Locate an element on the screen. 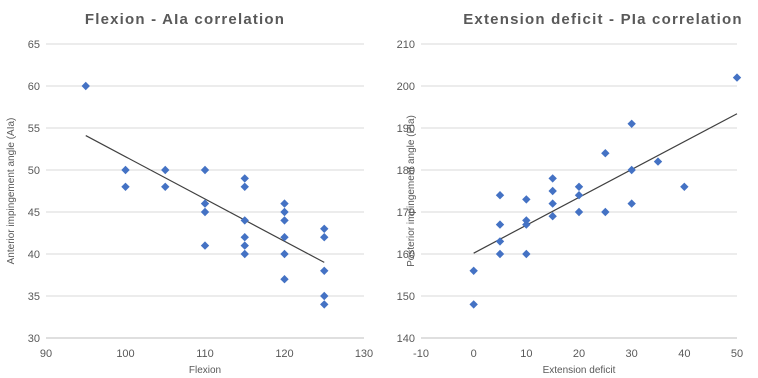  y-tick-label: 65 is located at coordinates (34, 45).